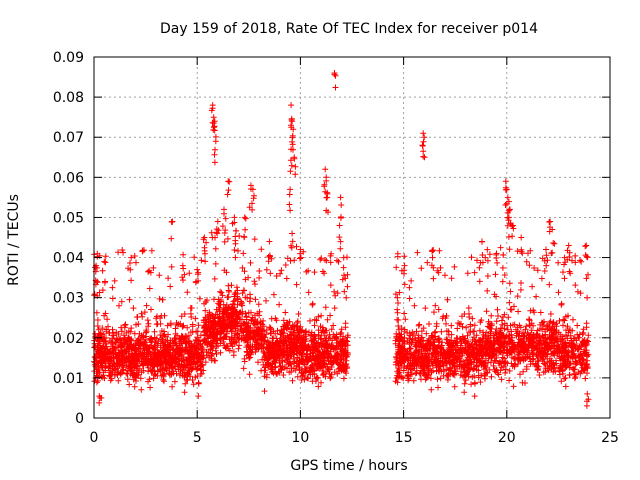  I want to click on y-tick-label: 0.06, so click(68, 178).